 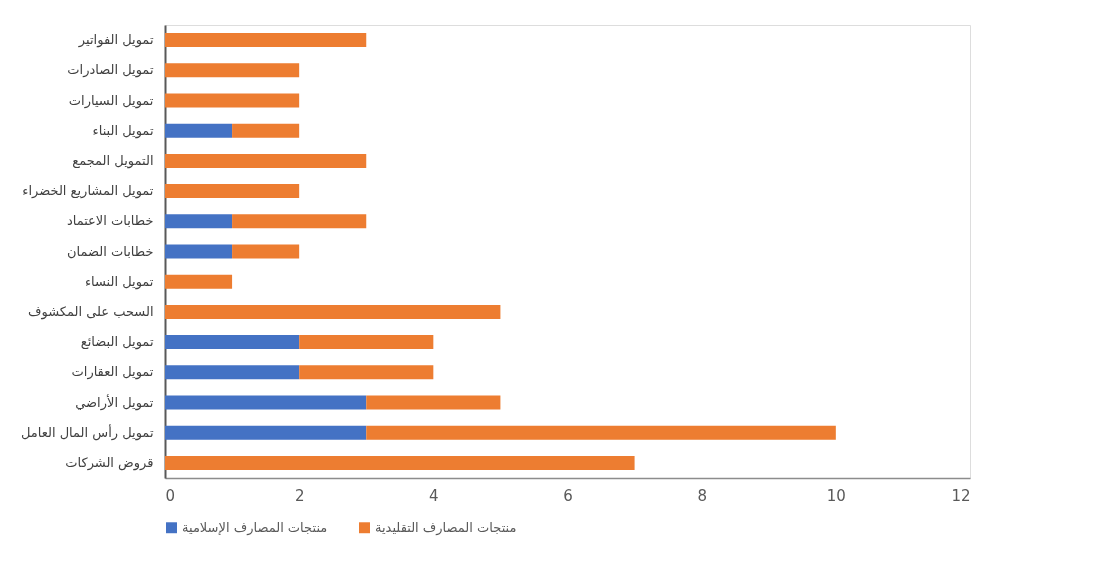 I want to click on x-tick-label: 8, so click(x=702, y=495).